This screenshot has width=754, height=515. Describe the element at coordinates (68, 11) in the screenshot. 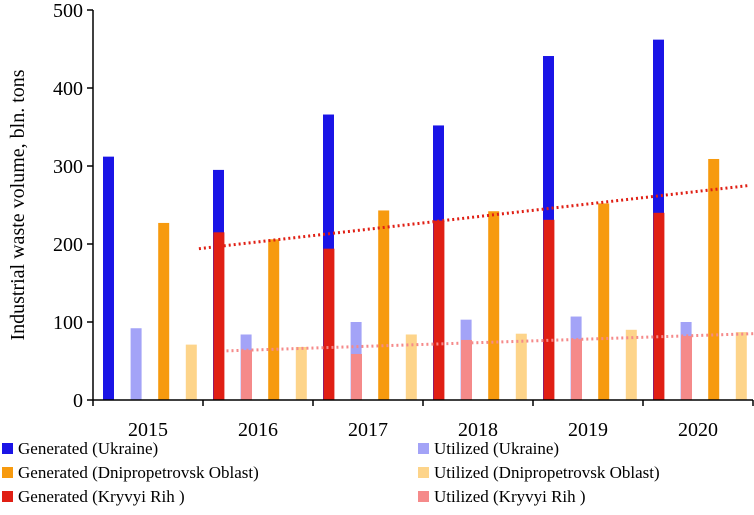

I see `y-tick-label: 500` at that location.